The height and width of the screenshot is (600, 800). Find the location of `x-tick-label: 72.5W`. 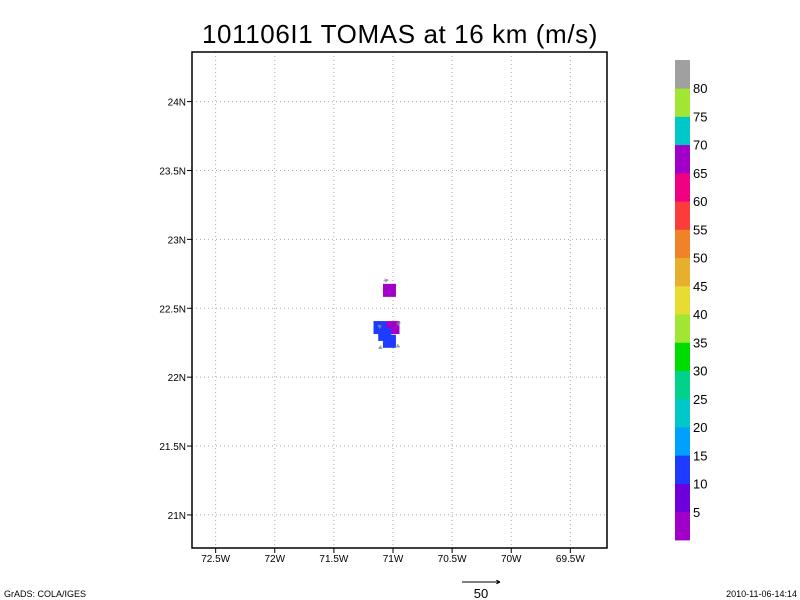

x-tick-label: 72.5W is located at coordinates (215, 559).